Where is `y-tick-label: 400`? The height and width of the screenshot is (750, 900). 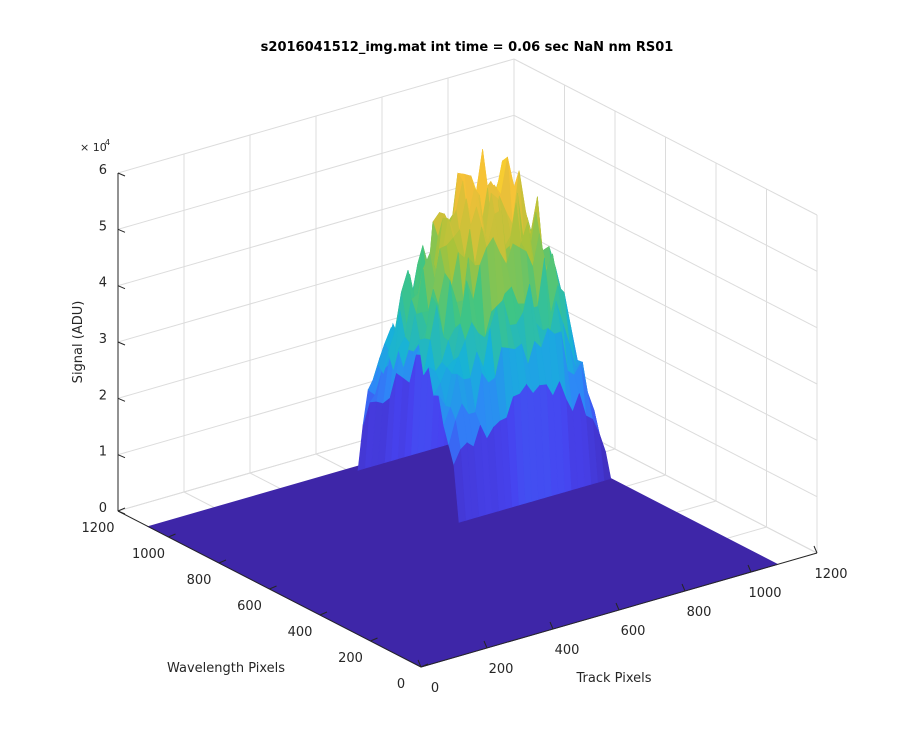
y-tick-label: 400 is located at coordinates (300, 632).